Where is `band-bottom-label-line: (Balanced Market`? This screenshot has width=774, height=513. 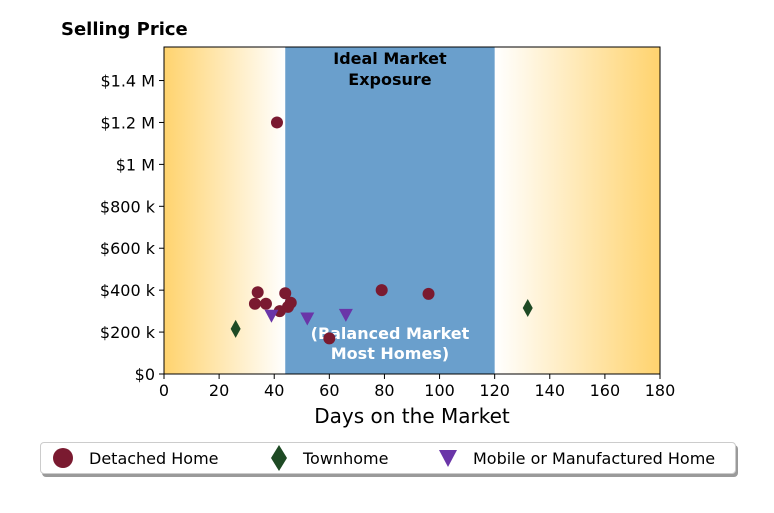 band-bottom-label-line: (Balanced Market is located at coordinates (390, 333).